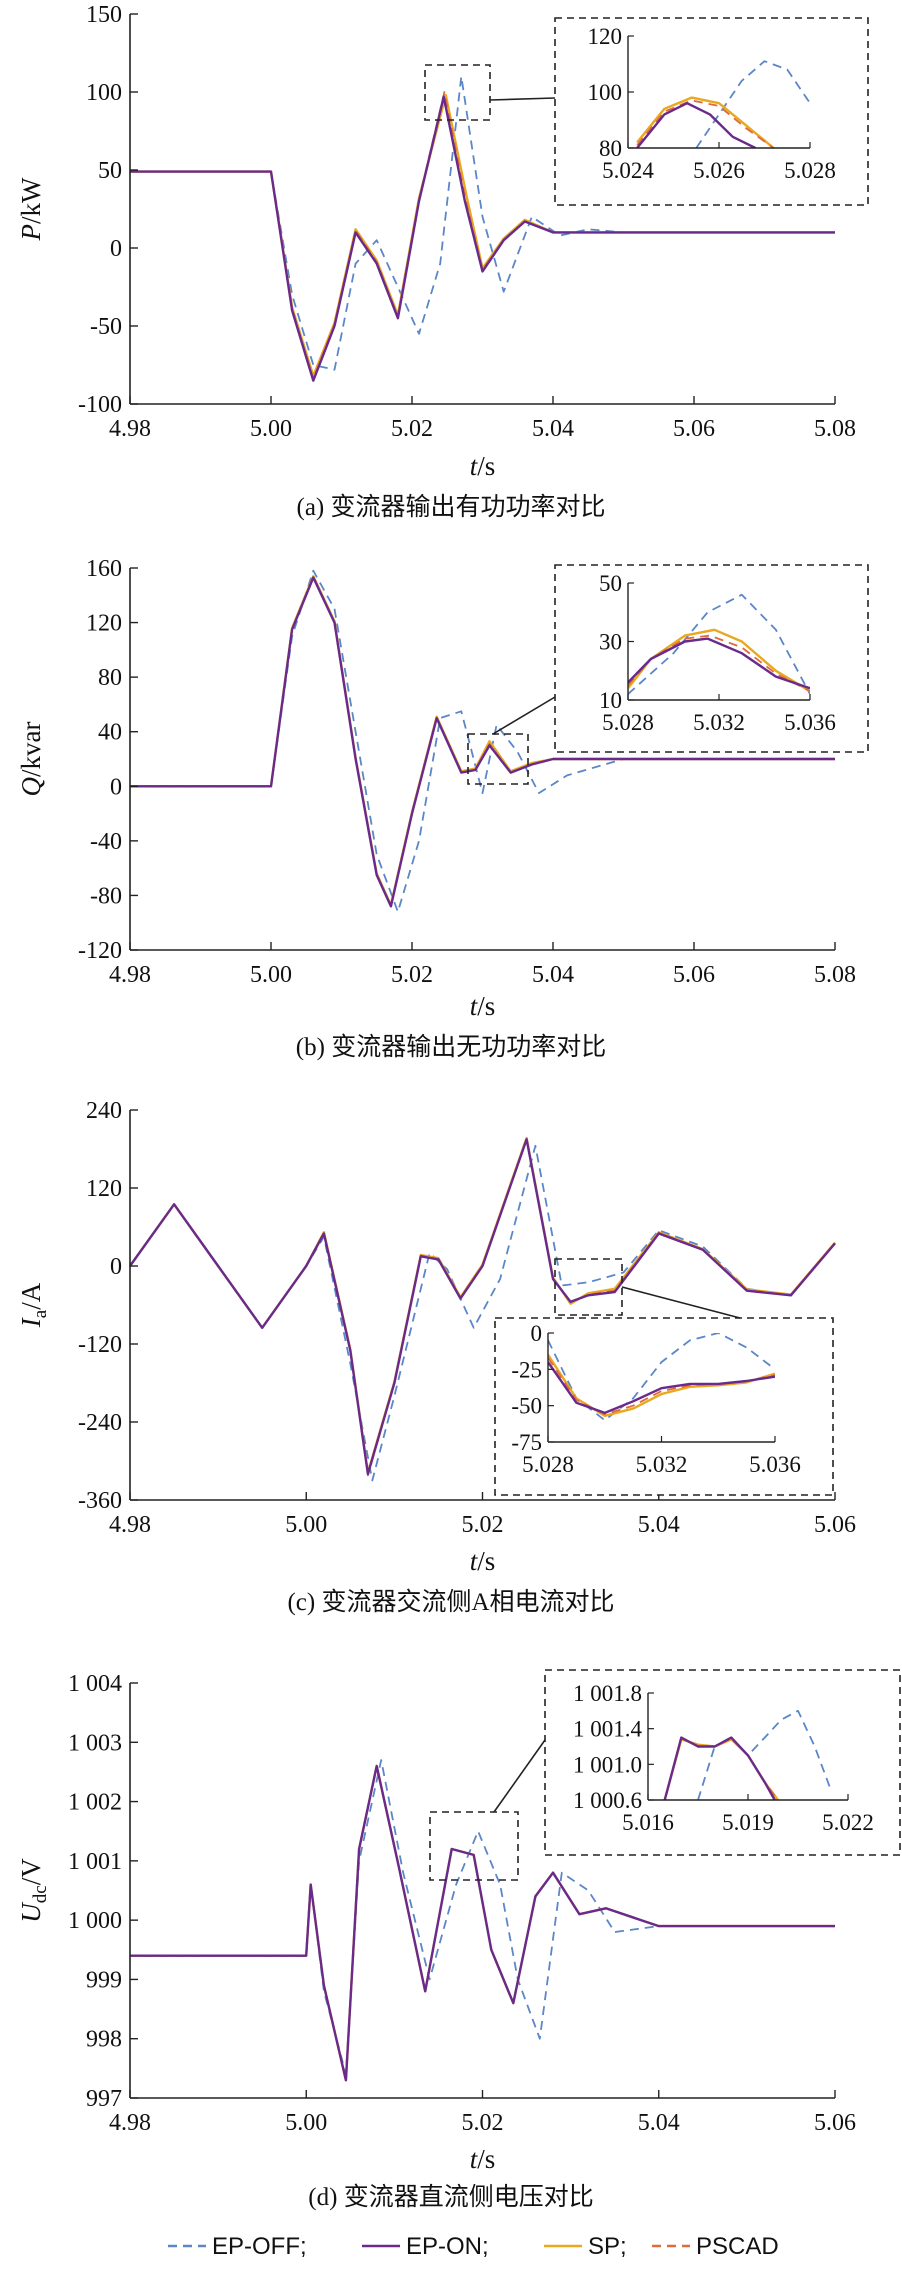 The image size is (902, 2277). Describe the element at coordinates (95, 1921) in the screenshot. I see `y-tick-label: 1 000` at that location.